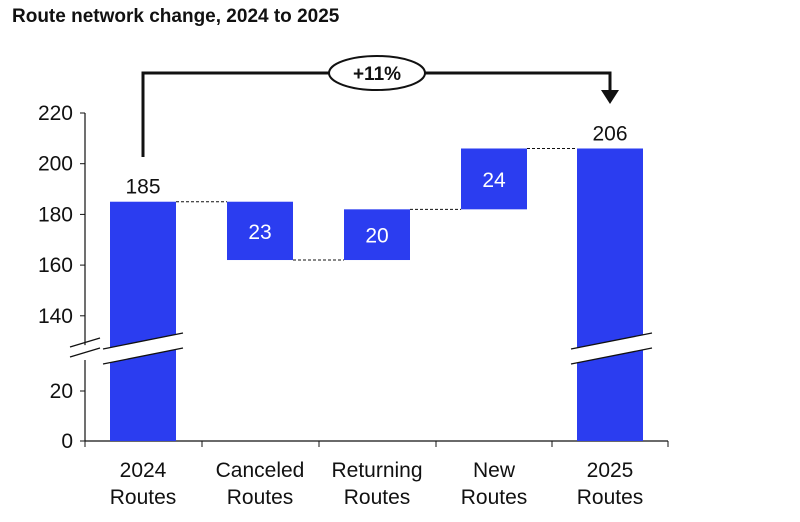 The height and width of the screenshot is (522, 800). Describe the element at coordinates (55, 164) in the screenshot. I see `y-tick-label: 200` at that location.